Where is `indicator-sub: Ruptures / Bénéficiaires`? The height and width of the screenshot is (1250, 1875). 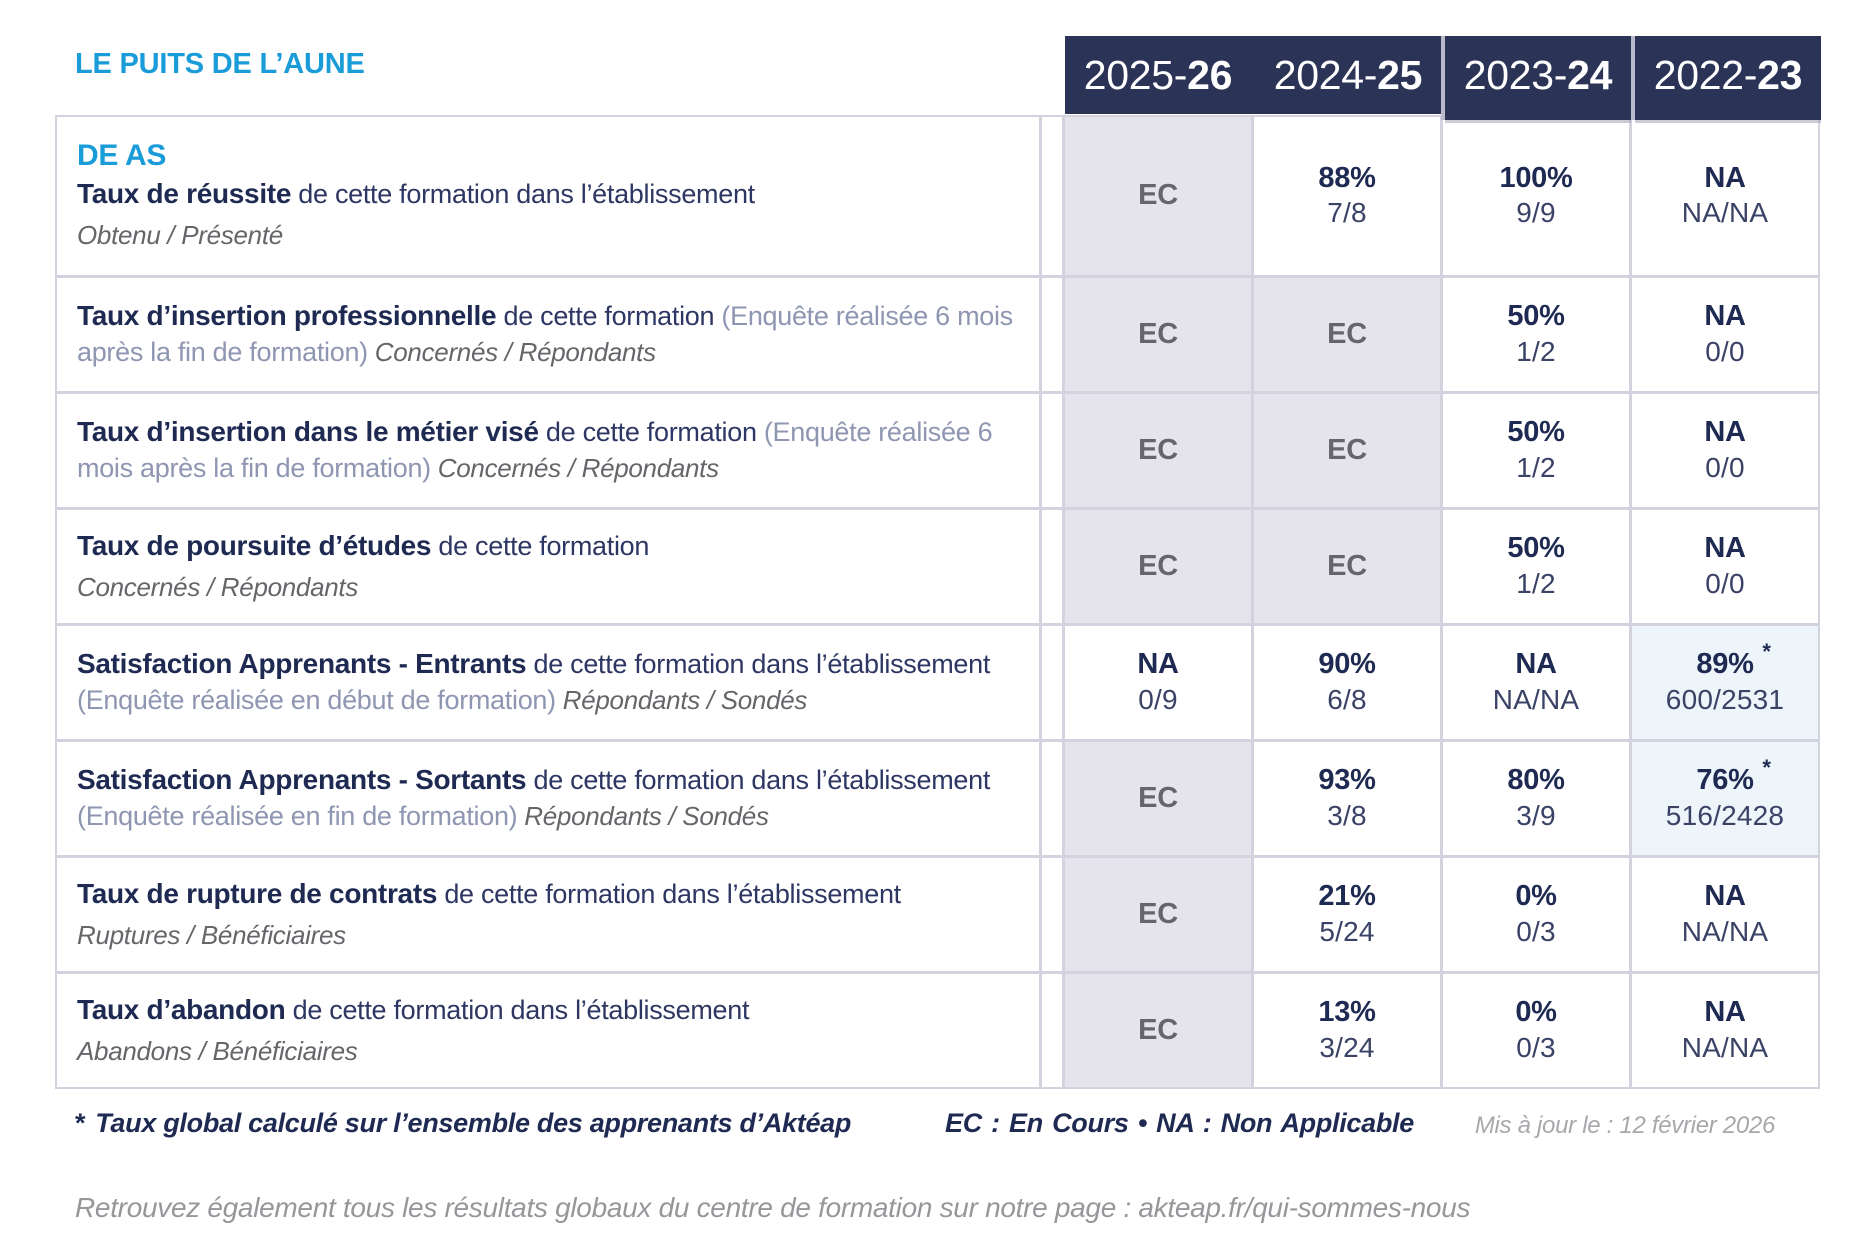
indicator-sub: Ruptures / Bénéficiaires is located at coordinates (211, 935).